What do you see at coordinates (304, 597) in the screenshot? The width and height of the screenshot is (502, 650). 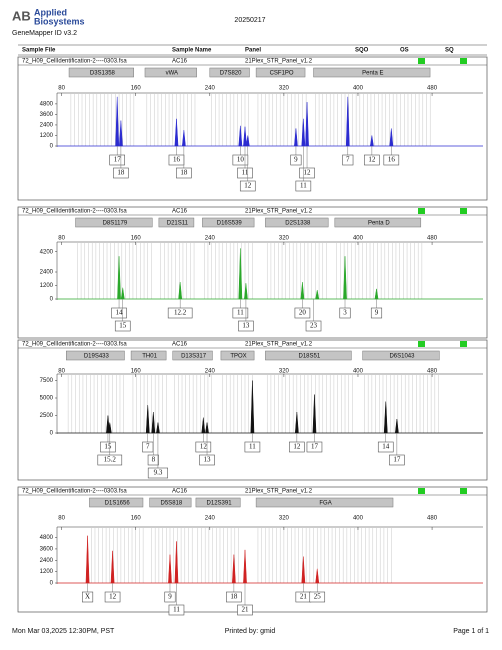 I see `allele-label: 21` at bounding box center [304, 597].